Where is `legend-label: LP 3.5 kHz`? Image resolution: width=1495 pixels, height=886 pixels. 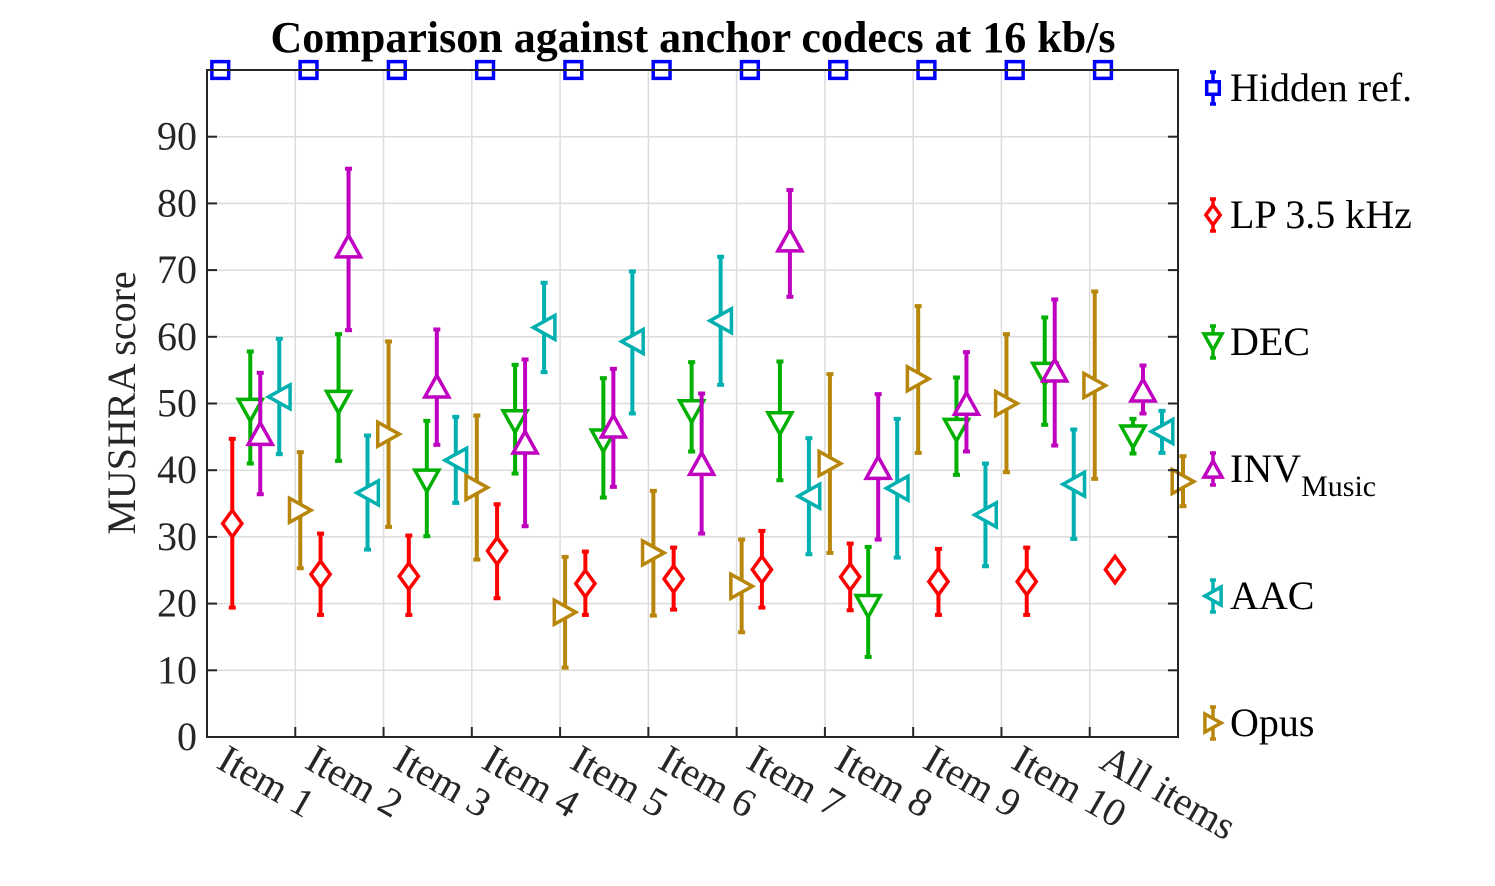
legend-label: LP 3.5 kHz is located at coordinates (1321, 214).